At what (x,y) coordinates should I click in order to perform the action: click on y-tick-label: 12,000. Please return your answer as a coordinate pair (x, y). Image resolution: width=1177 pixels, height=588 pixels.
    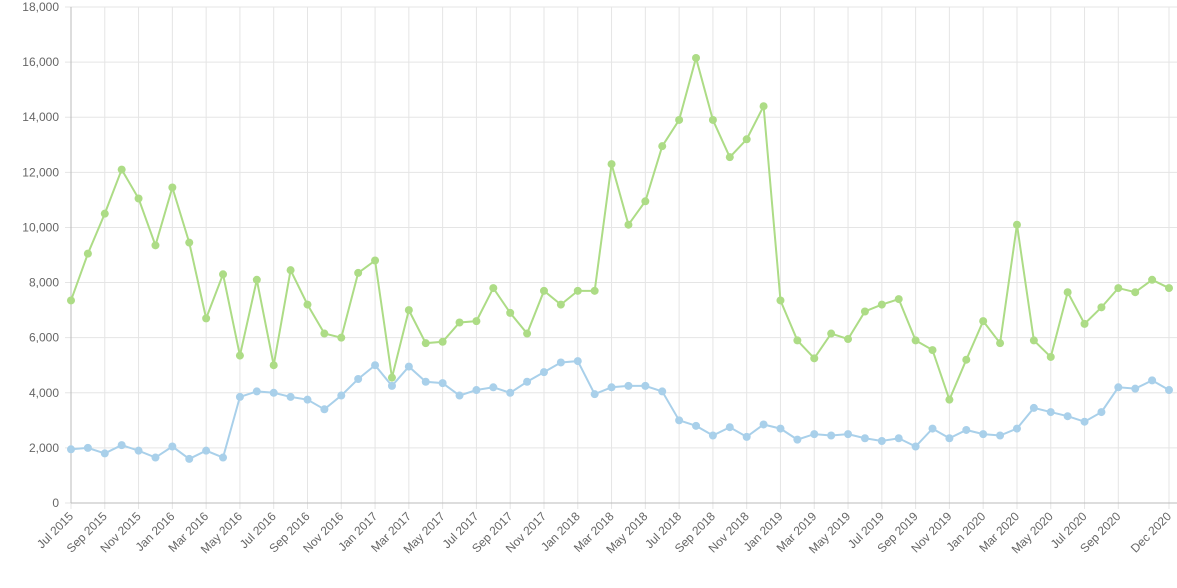
    Looking at the image, I should click on (40, 172).